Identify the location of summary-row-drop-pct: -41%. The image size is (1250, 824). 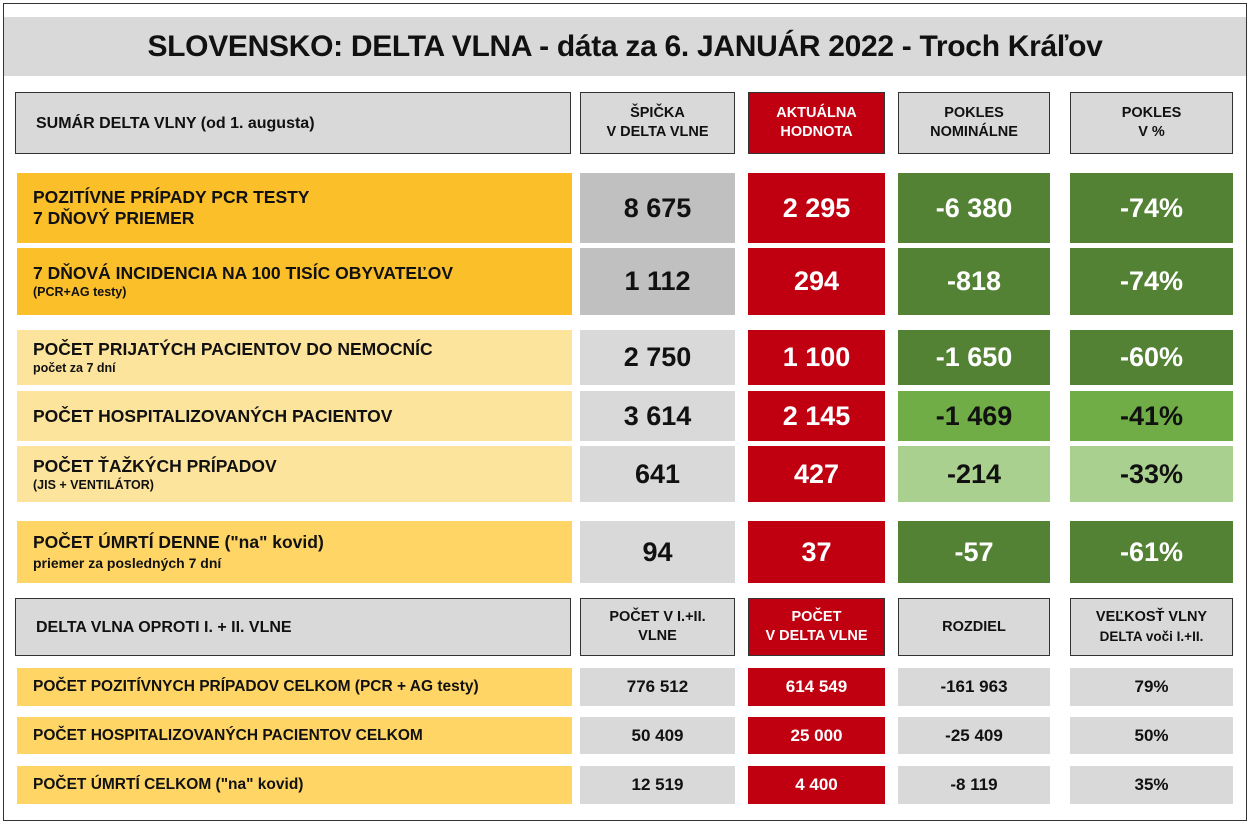
(1151, 416).